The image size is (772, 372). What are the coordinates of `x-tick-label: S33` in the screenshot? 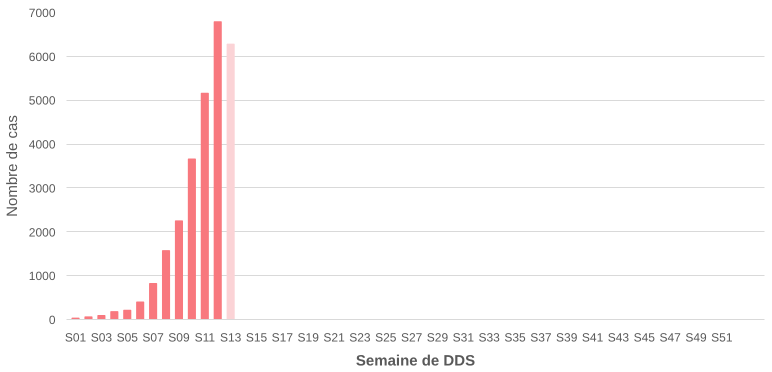 It's located at (489, 337).